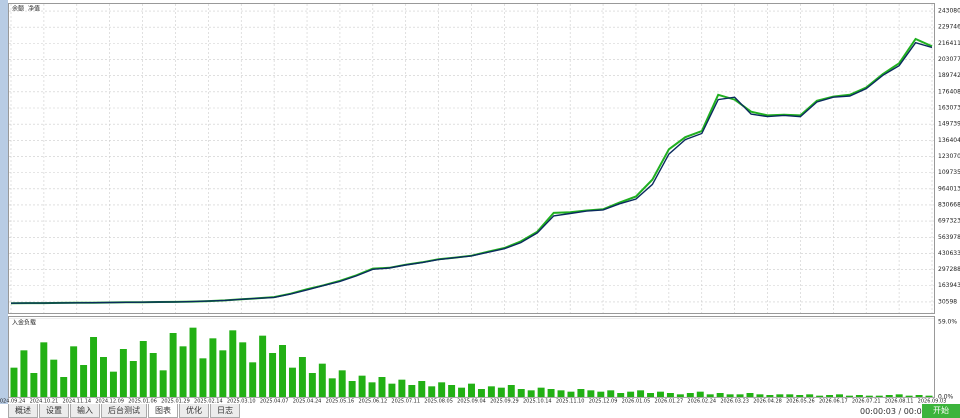 The width and height of the screenshot is (960, 418). Describe the element at coordinates (947, 322) in the screenshot. I see `y-tick-label: 59.0%` at that location.